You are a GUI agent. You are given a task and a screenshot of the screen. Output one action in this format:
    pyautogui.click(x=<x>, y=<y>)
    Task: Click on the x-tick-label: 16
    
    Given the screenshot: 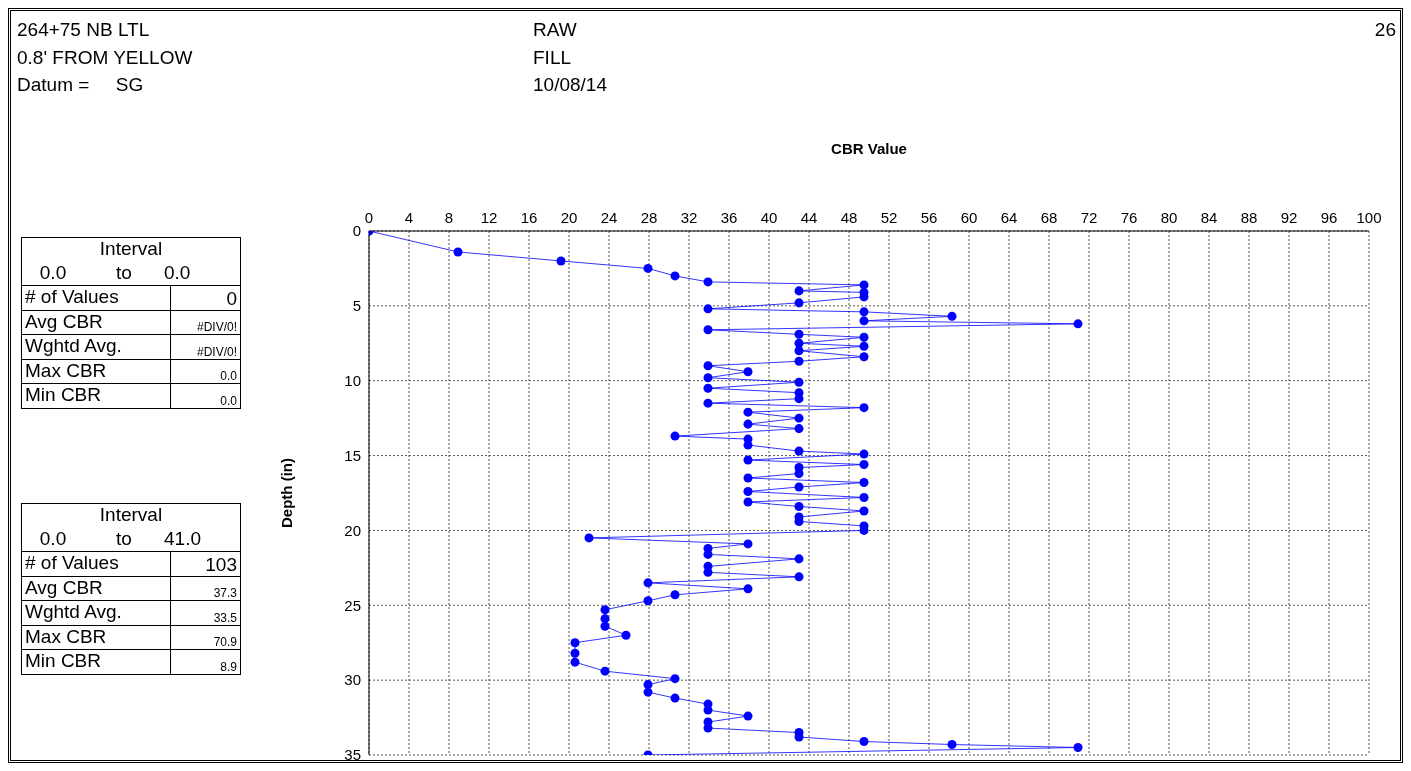 What is the action you would take?
    pyautogui.click(x=529, y=217)
    